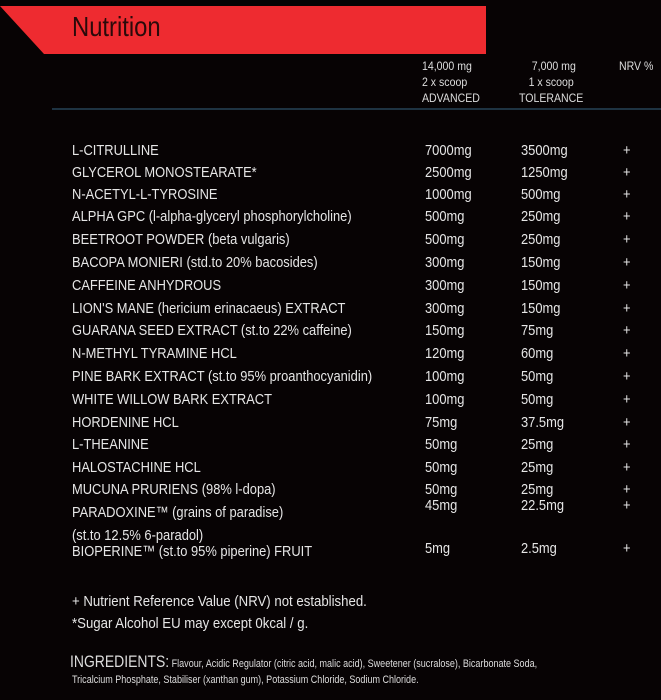 The width and height of the screenshot is (661, 700). Describe the element at coordinates (125, 422) in the screenshot. I see `nutrient-name: HORDENINE HCL` at that location.